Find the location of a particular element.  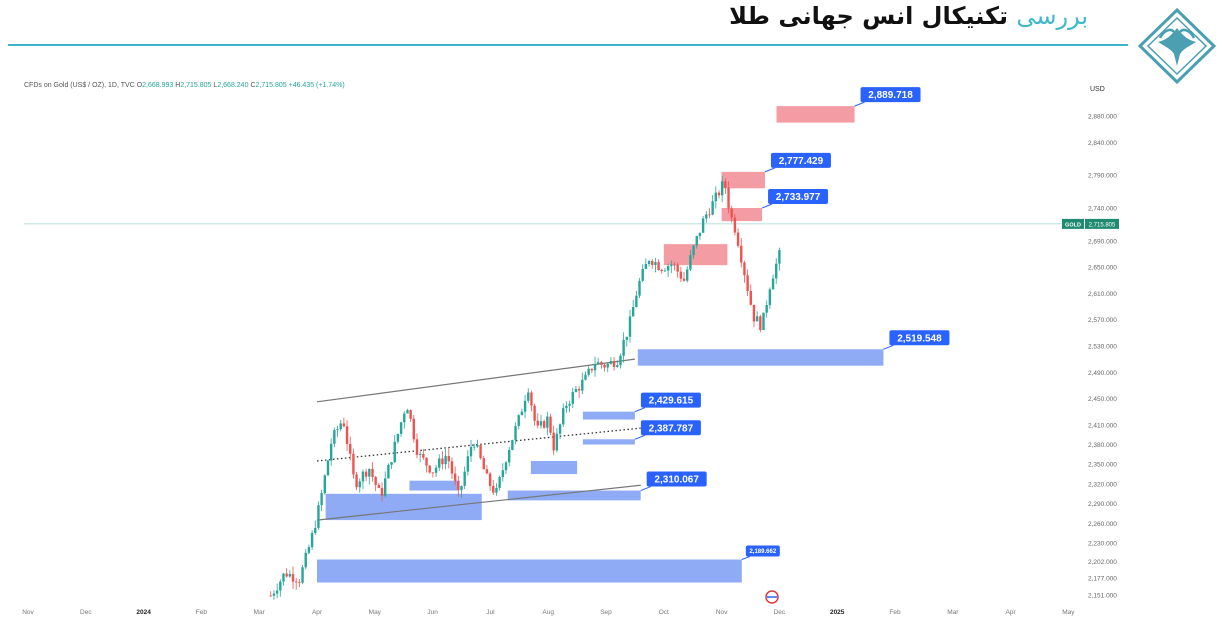

time-tick-label: Oct is located at coordinates (664, 612).